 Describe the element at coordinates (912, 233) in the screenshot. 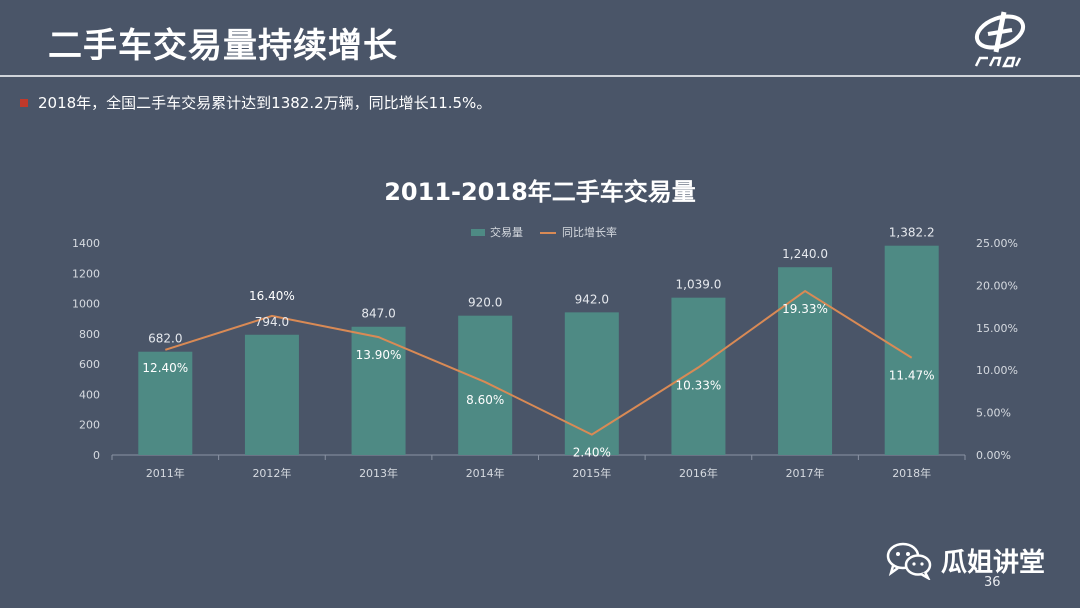

I see `bar-value-label: 1,382.2` at that location.